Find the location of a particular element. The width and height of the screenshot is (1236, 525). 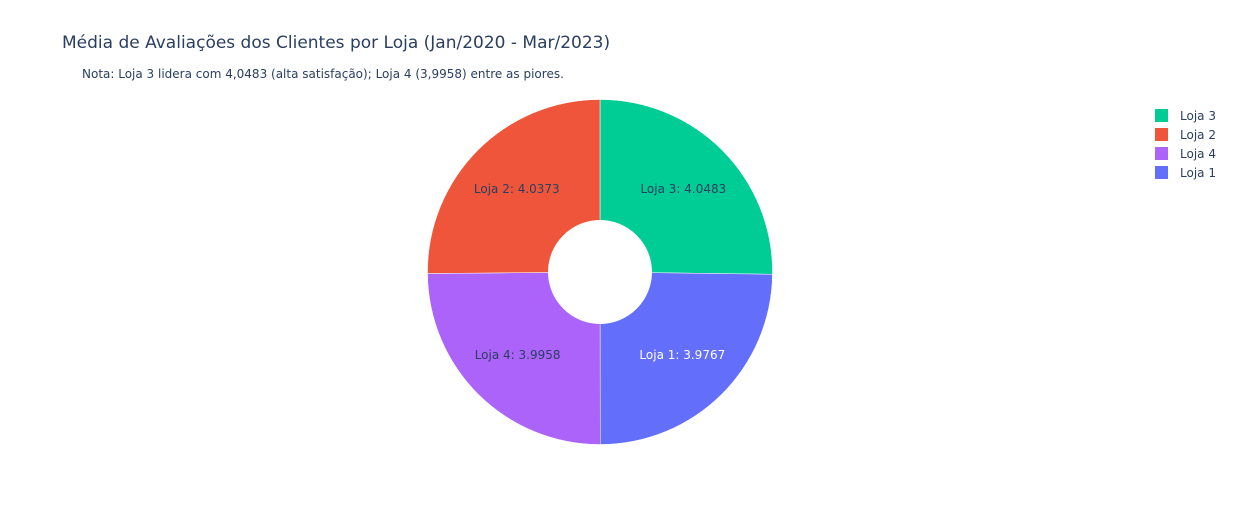

legend-label: Loja 1 is located at coordinates (1198, 172).